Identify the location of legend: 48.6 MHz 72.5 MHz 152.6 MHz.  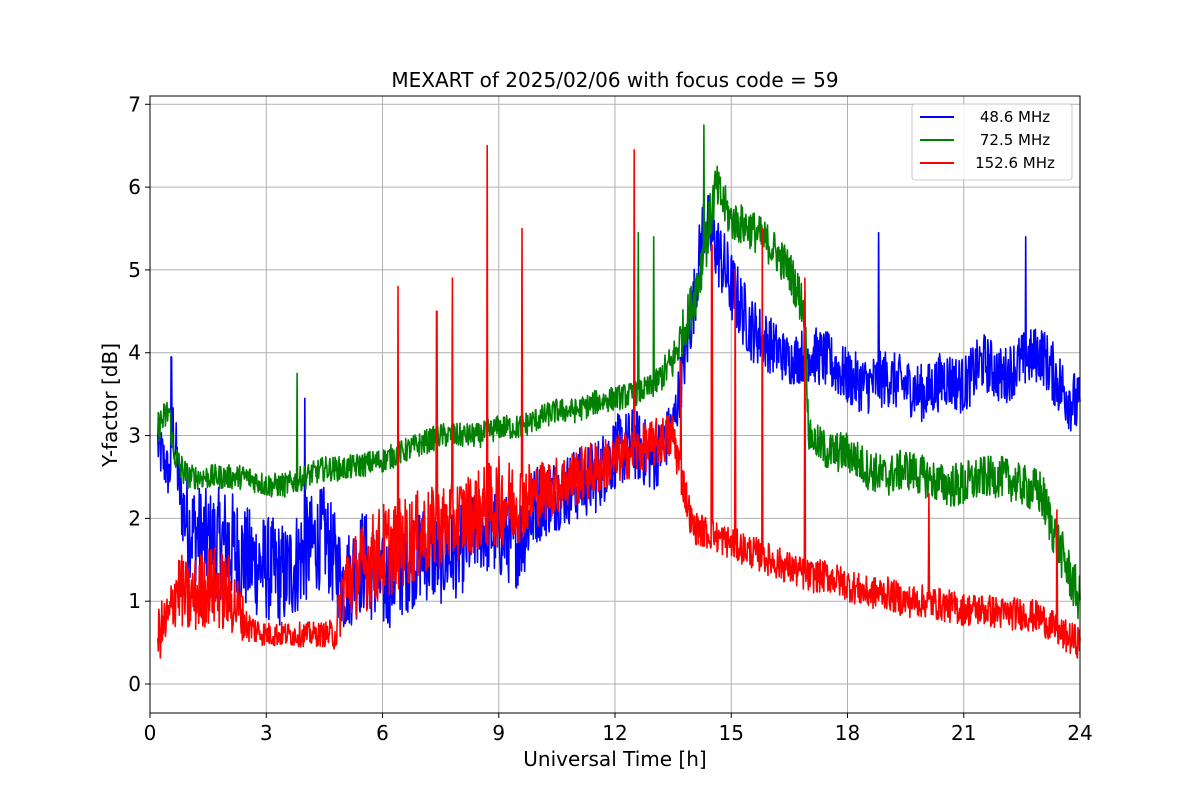
(992, 142).